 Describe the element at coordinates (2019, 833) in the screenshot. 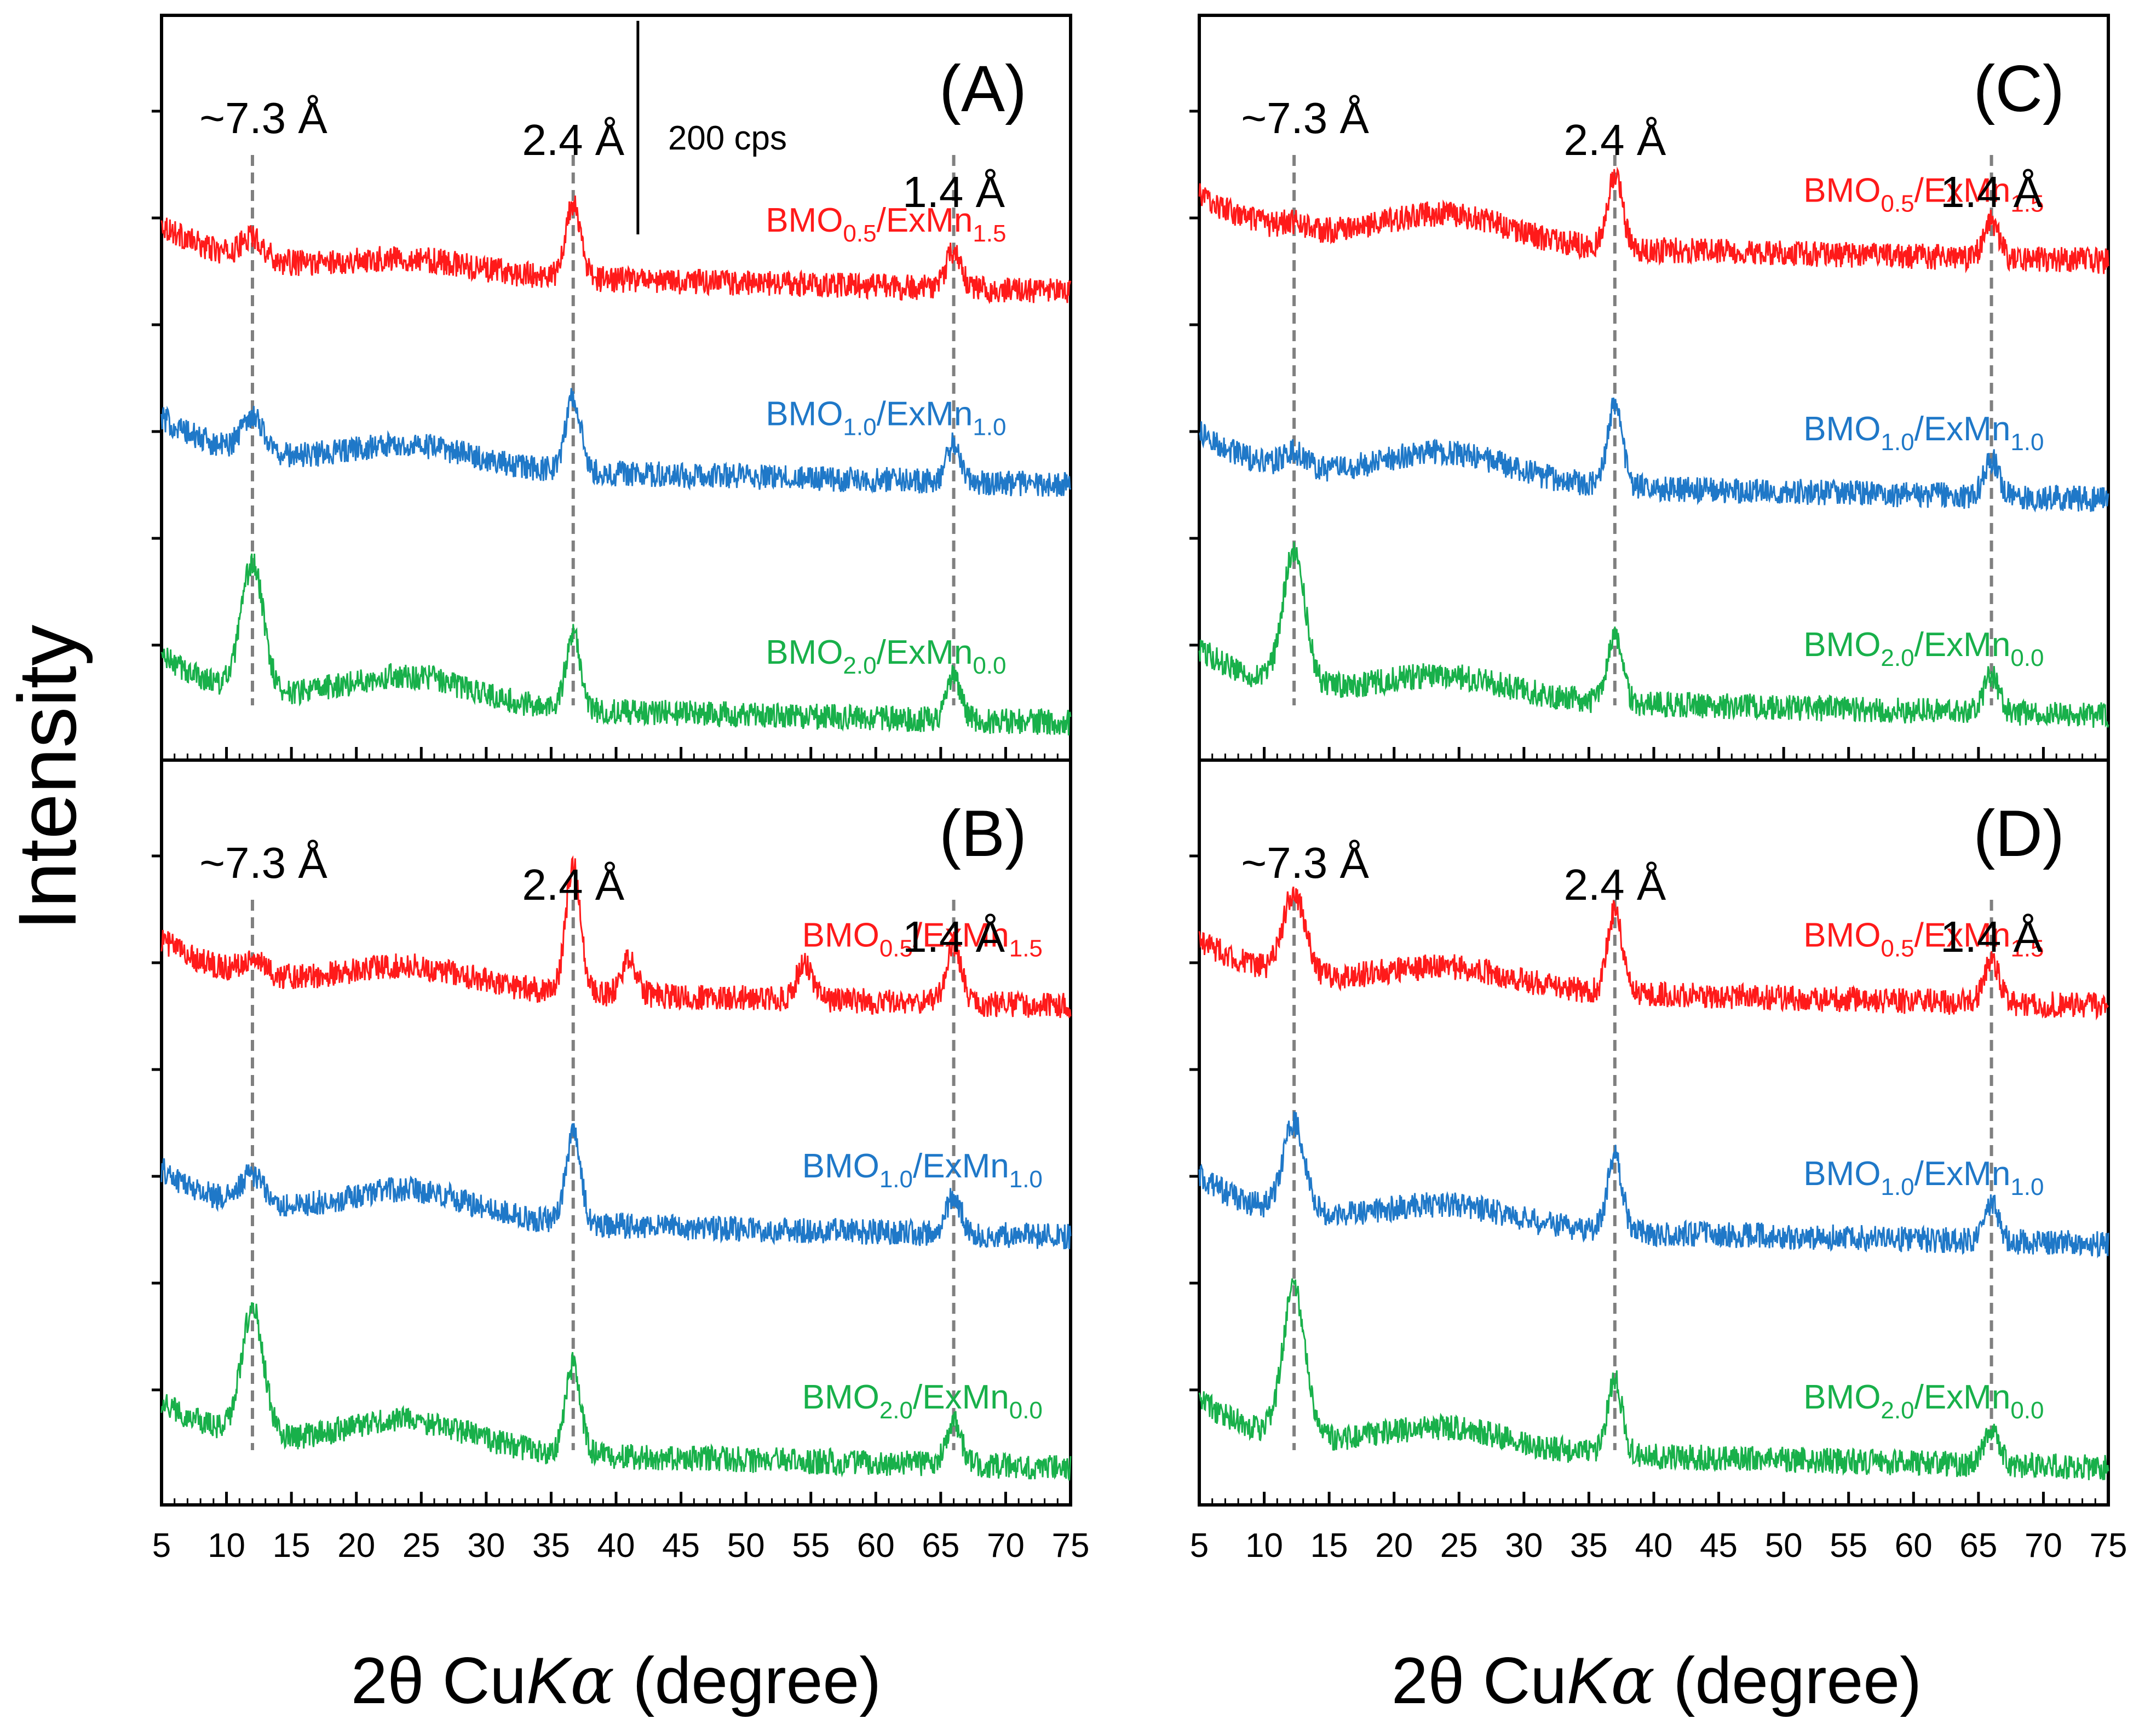

I see `panel-label: (D)` at that location.